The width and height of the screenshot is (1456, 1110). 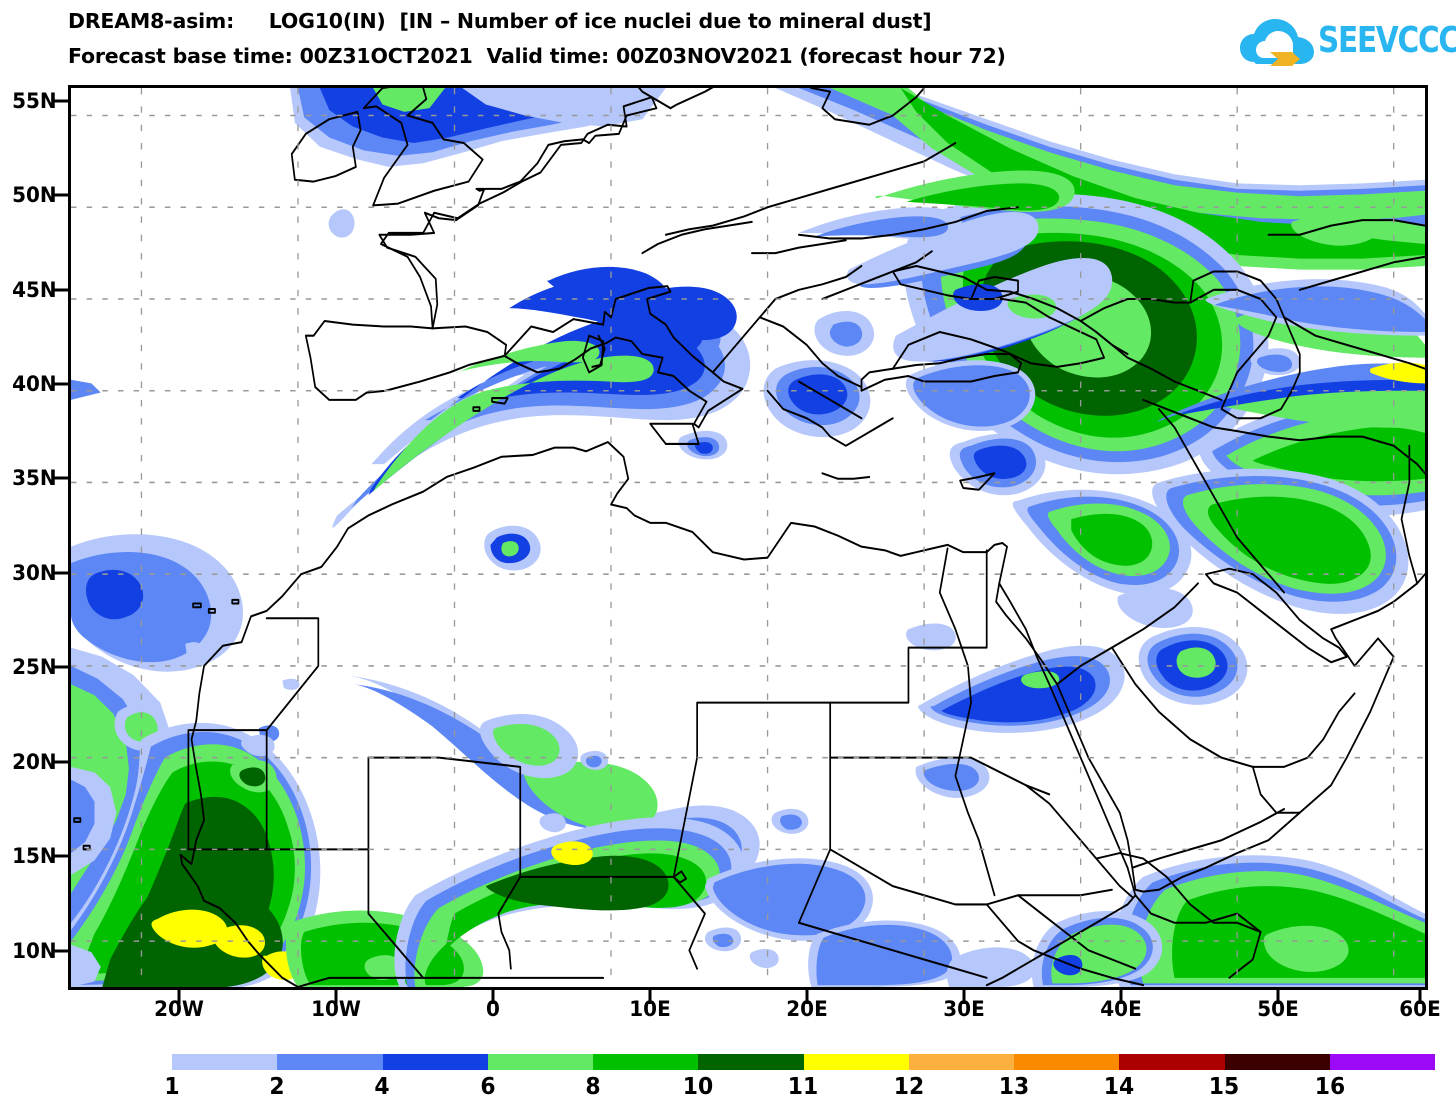 What do you see at coordinates (382, 1087) in the screenshot?
I see `colorbar-label-4: 4` at bounding box center [382, 1087].